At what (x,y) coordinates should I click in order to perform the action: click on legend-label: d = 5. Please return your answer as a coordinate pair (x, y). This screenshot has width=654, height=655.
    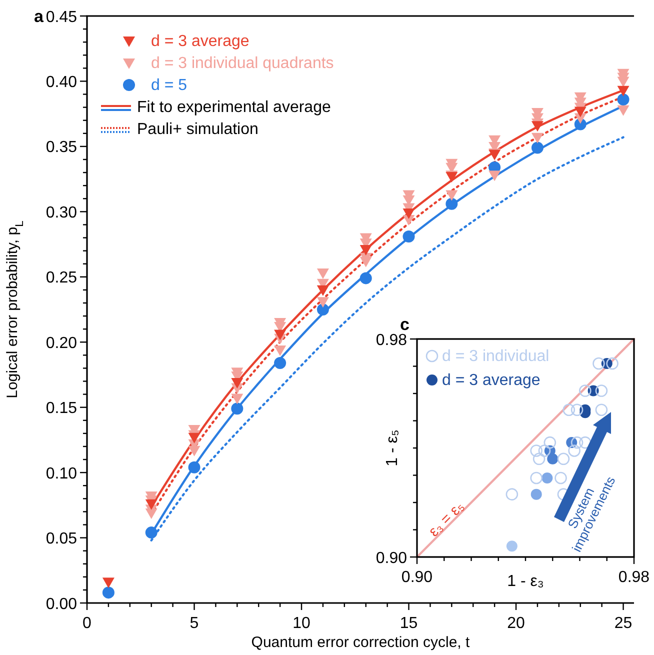
    Looking at the image, I should click on (169, 85).